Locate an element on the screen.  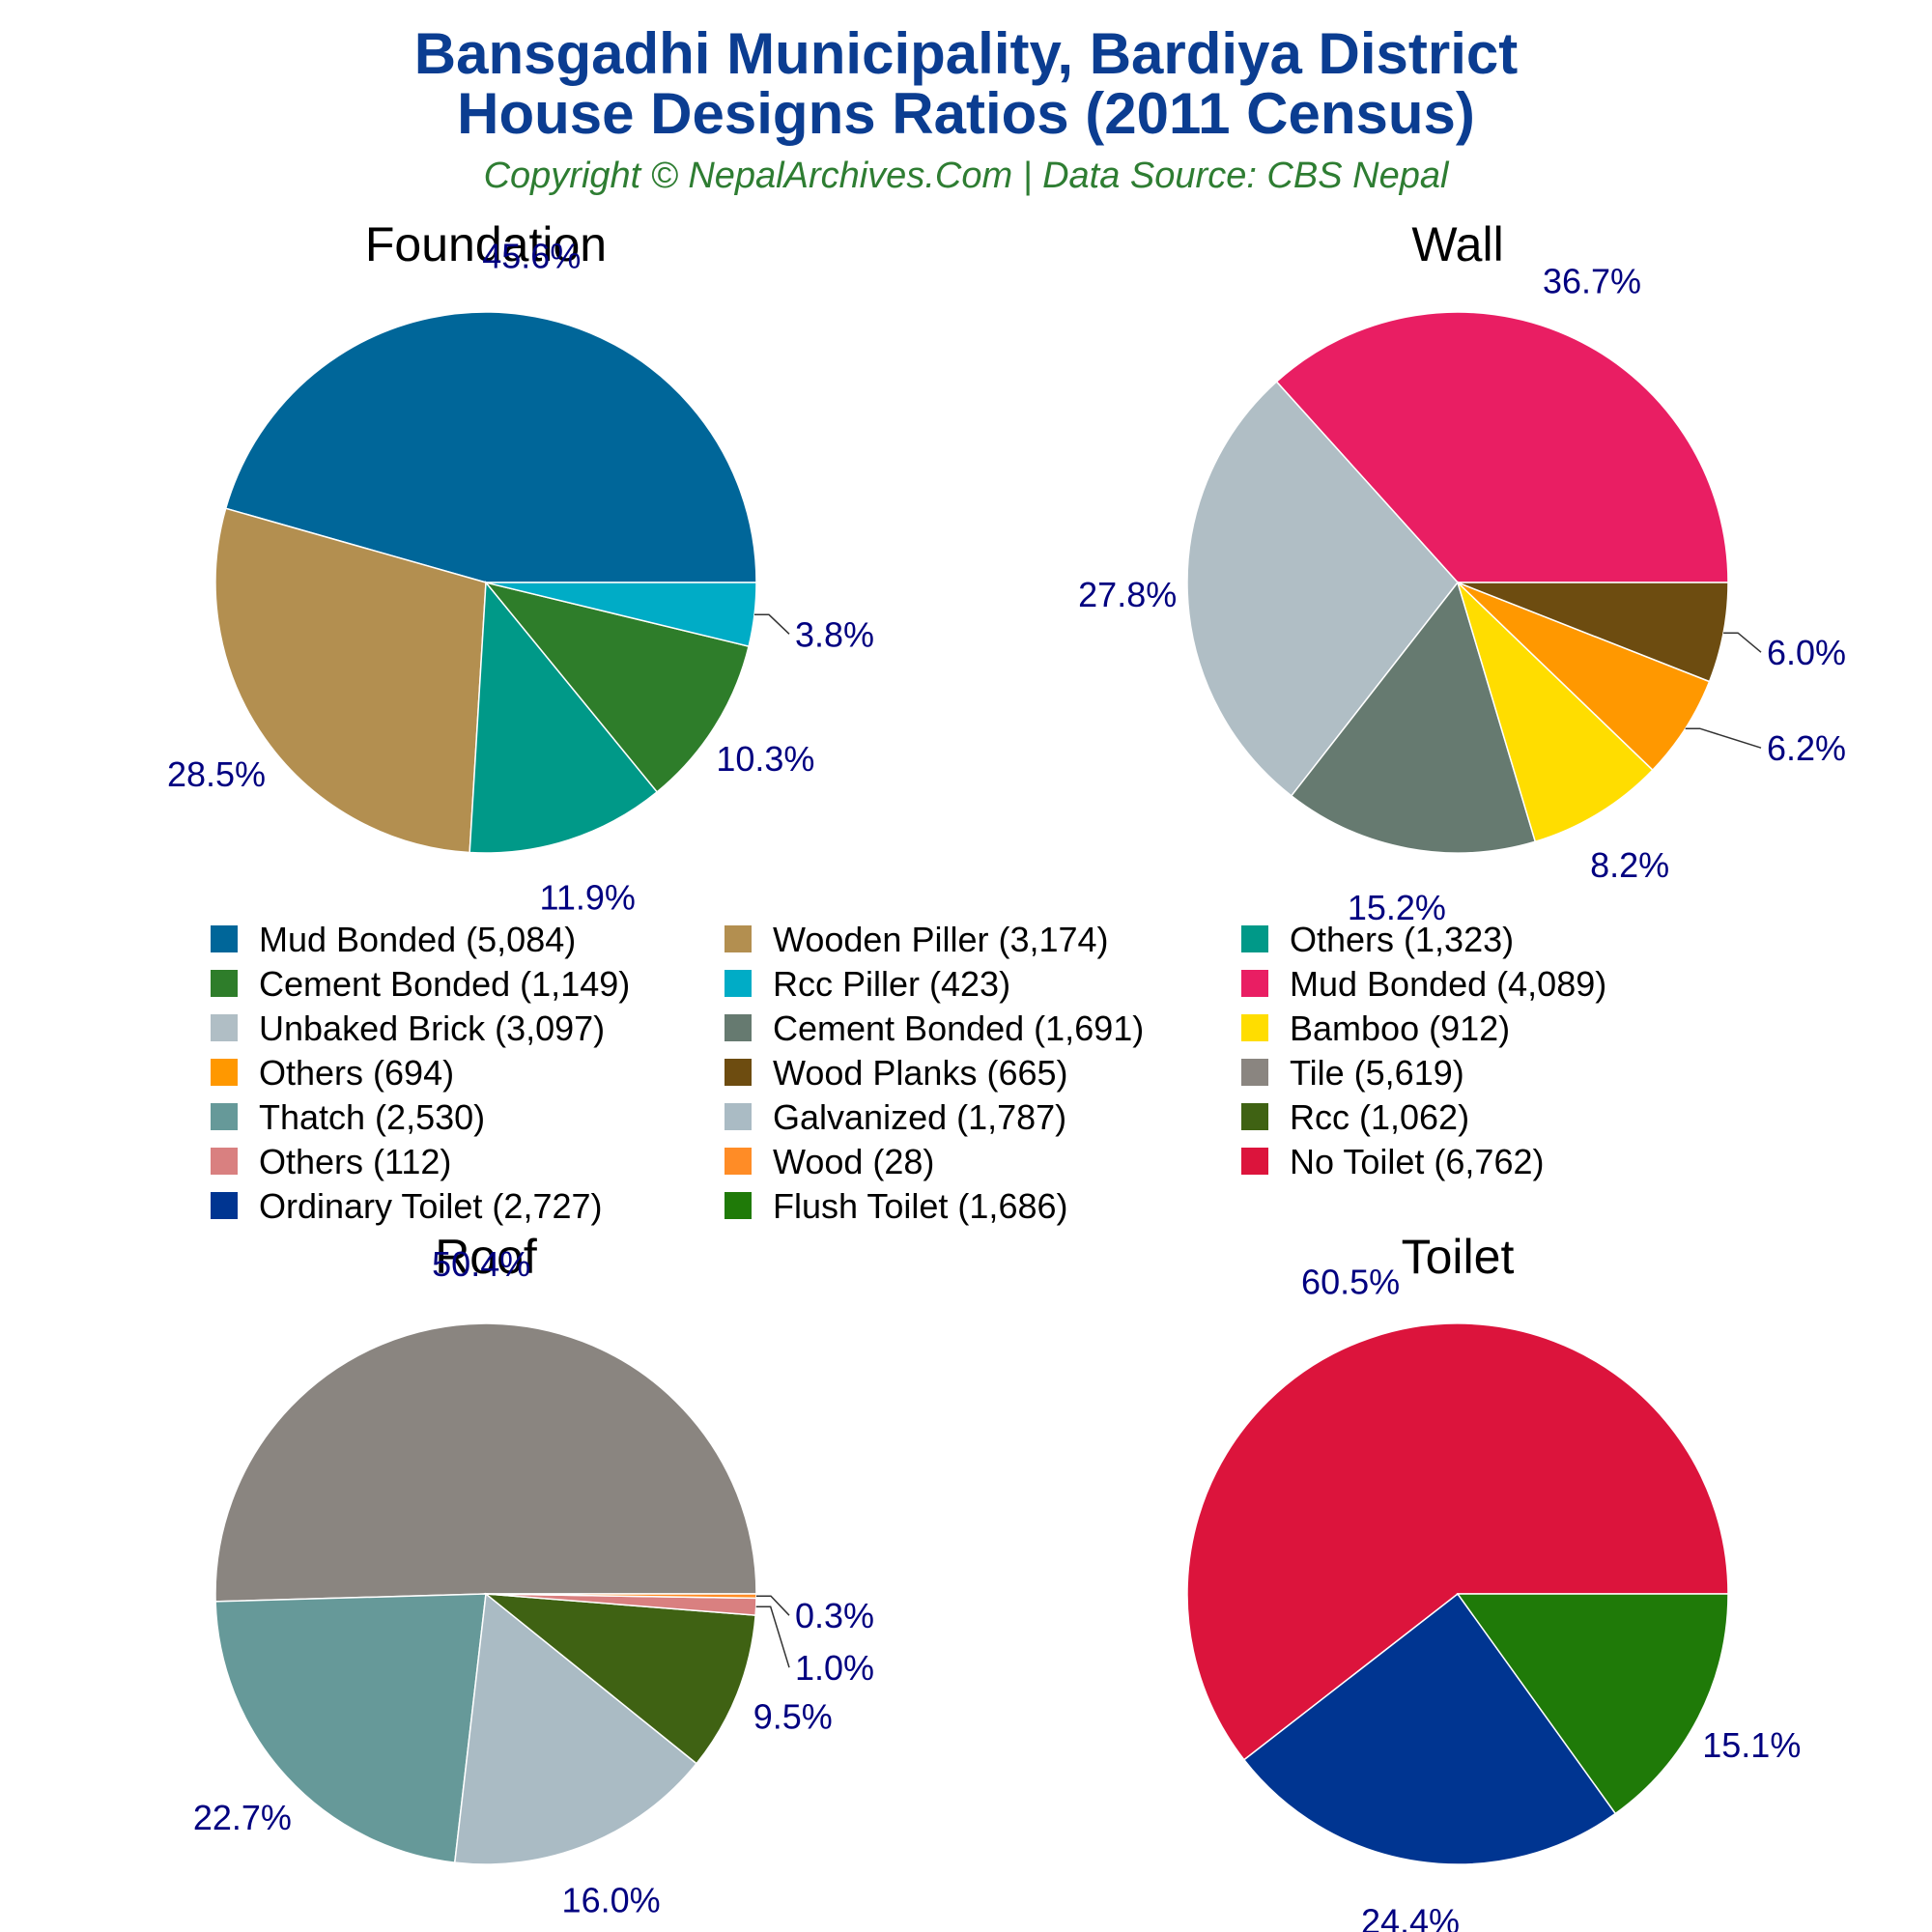
legend-label: Wood (28) is located at coordinates (853, 1161).